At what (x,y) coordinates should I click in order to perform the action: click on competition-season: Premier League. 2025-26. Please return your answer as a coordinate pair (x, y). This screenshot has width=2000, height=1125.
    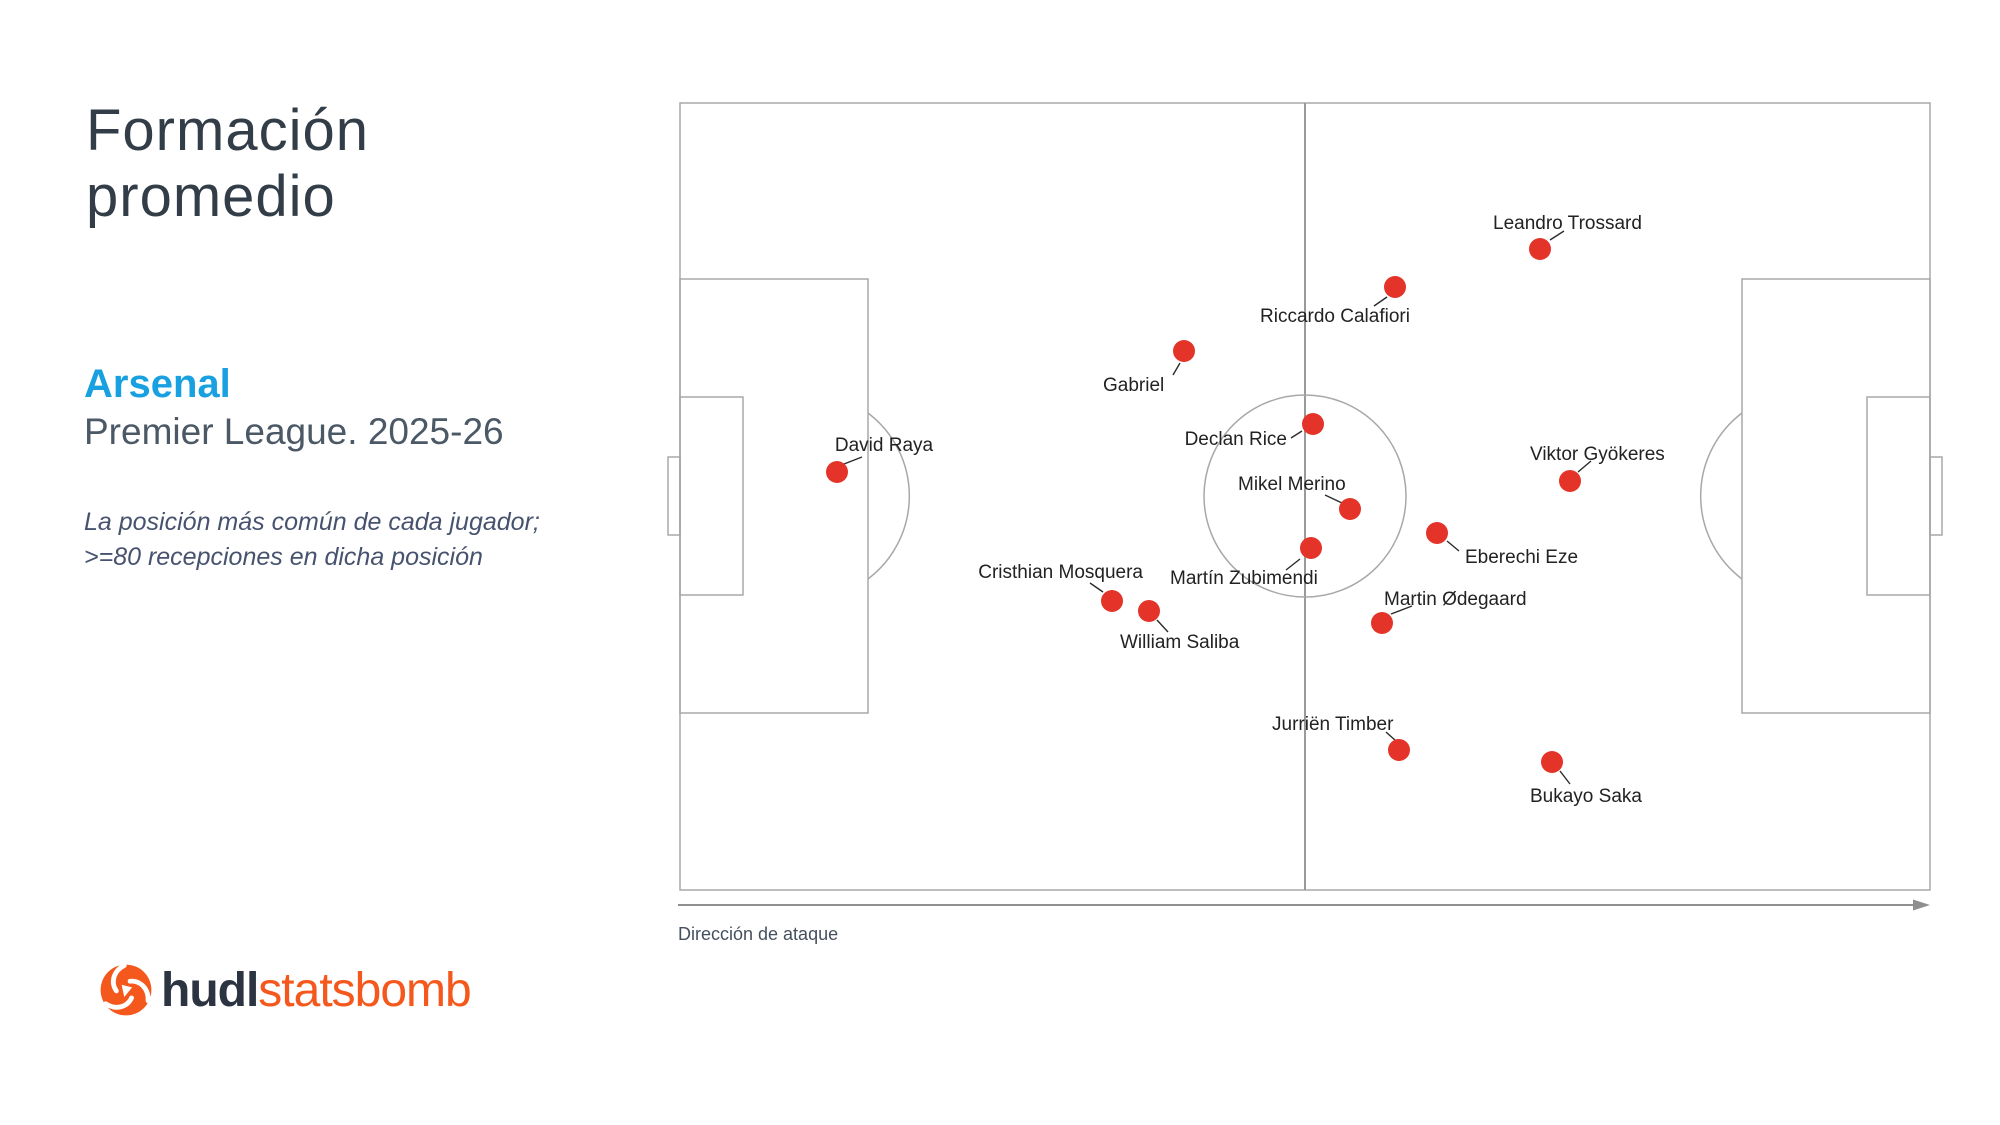
    Looking at the image, I should click on (294, 431).